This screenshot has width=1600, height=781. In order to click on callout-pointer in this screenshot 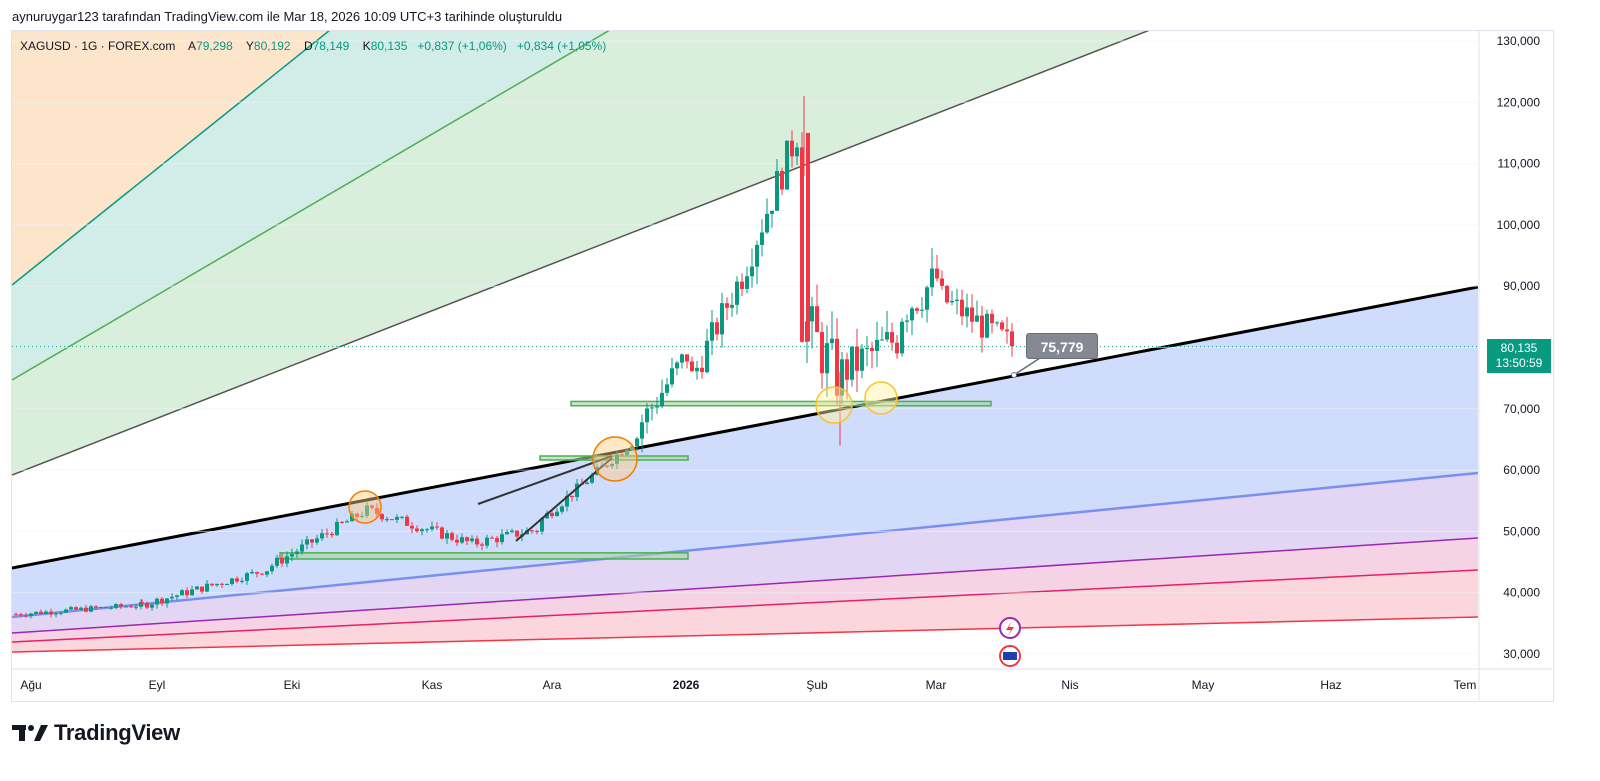, I will do `click(1027, 366)`.